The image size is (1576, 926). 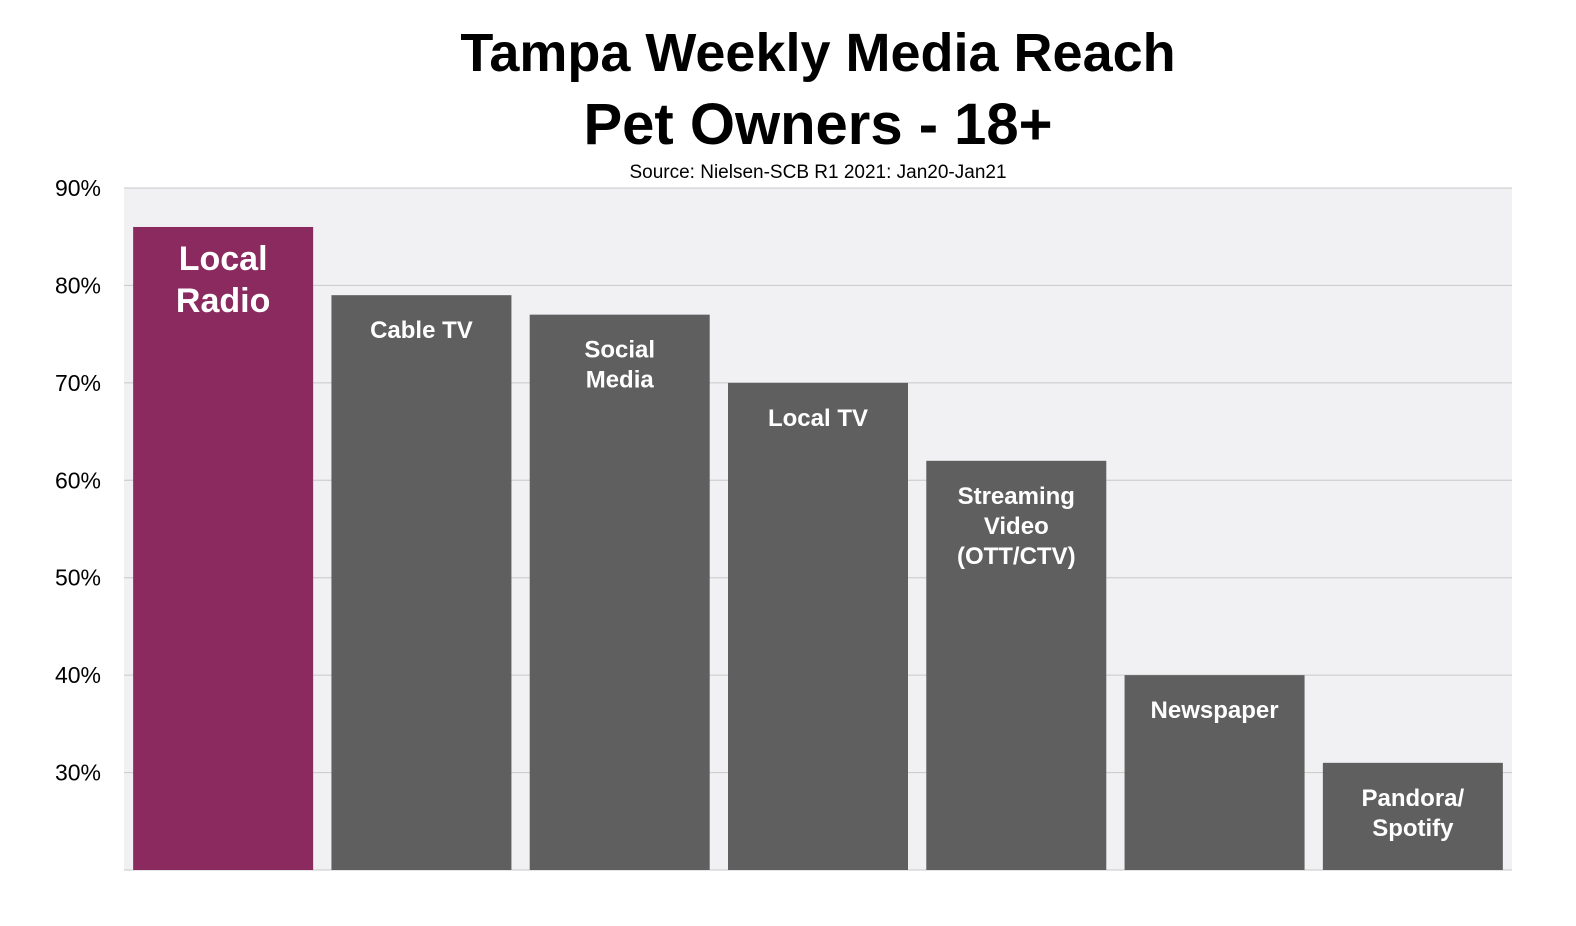 I want to click on bar-label: (OTT/CTV), so click(x=1016, y=556).